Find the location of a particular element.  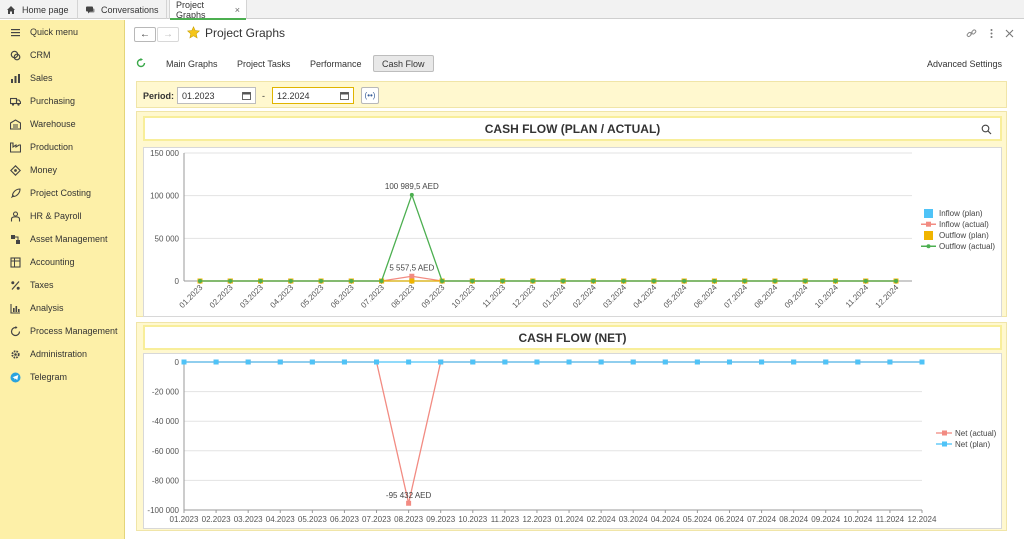

rocket-icon is located at coordinates (15, 192).